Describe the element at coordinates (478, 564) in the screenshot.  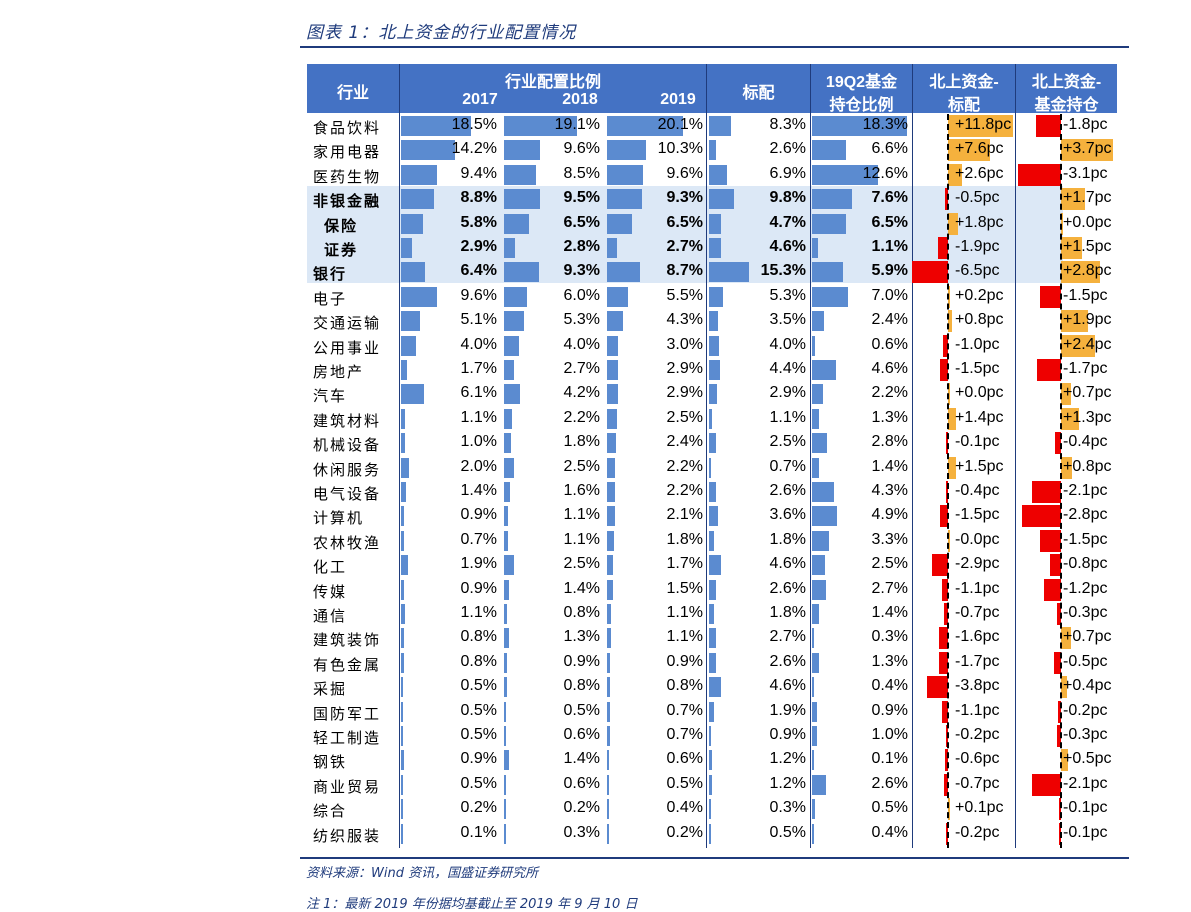
I see `value-cell: 1.9%` at that location.